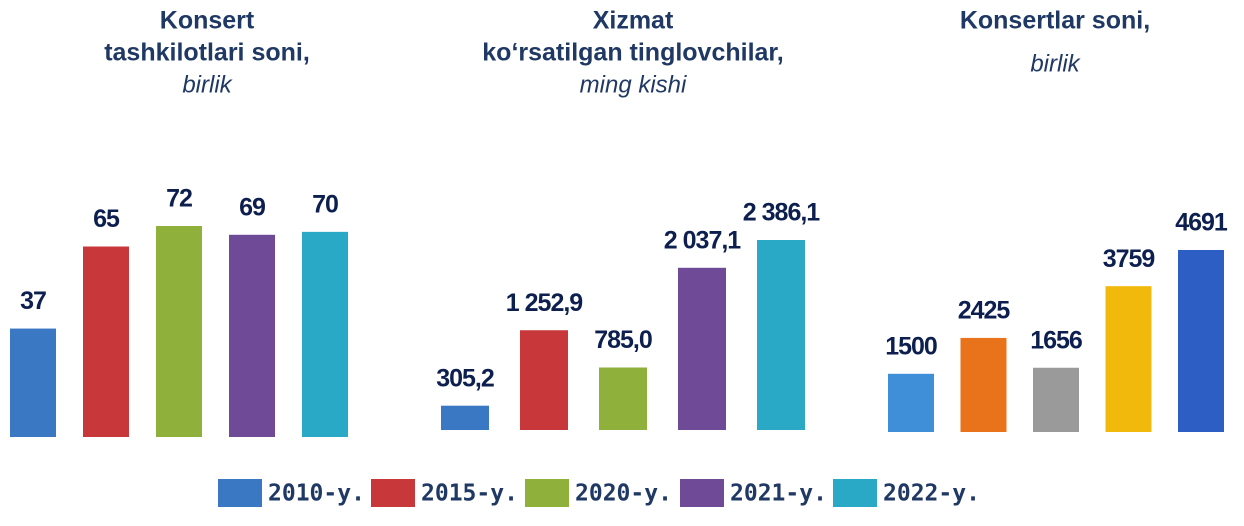  What do you see at coordinates (1055, 21) in the screenshot?
I see `chart-title: Konsertlar soni,` at bounding box center [1055, 21].